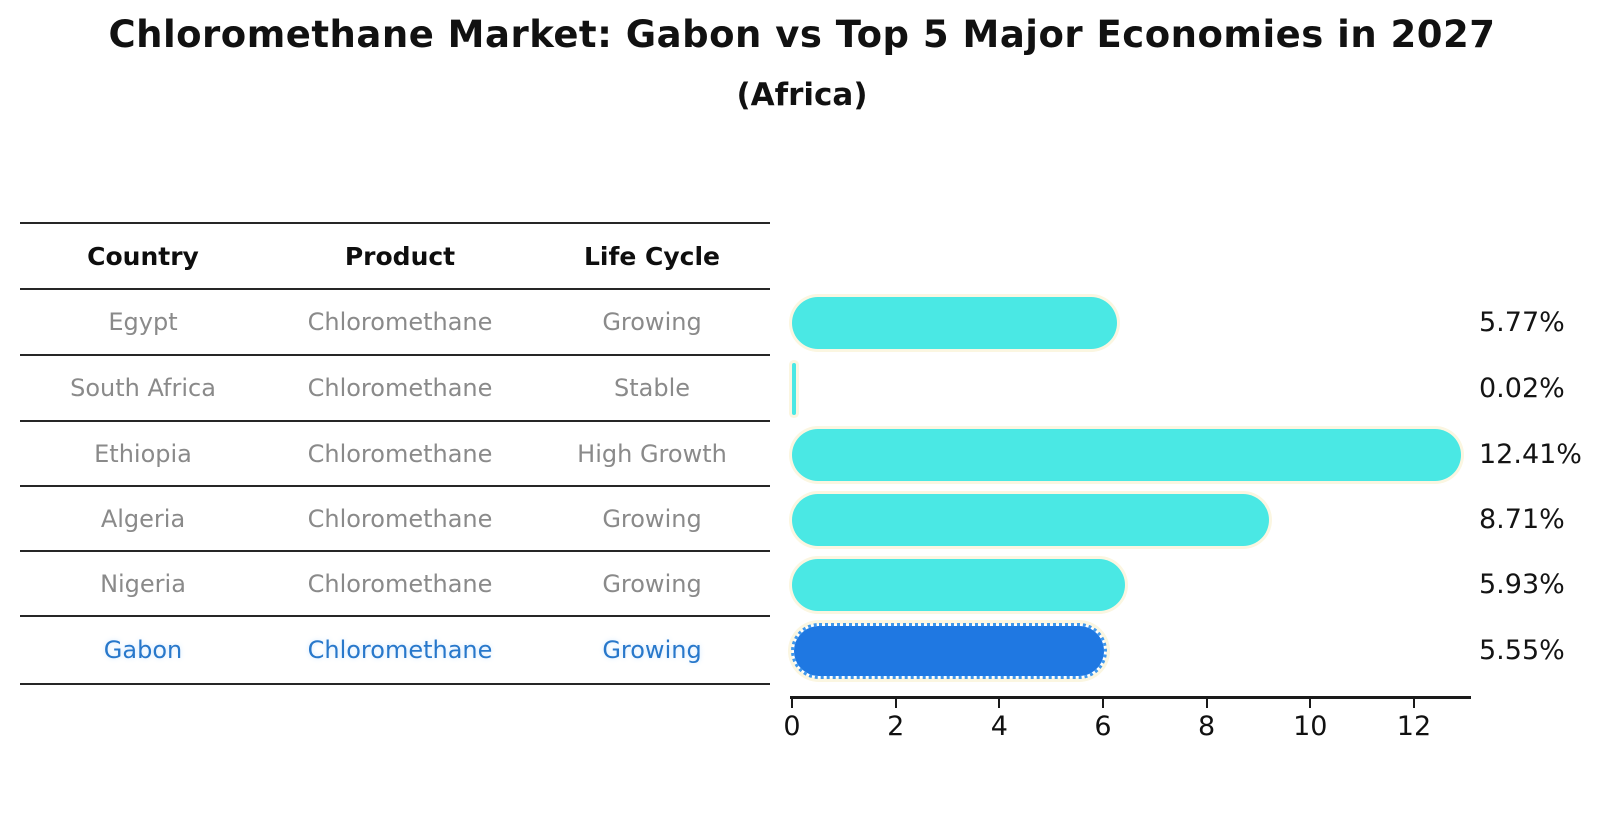 Image resolution: width=1604 pixels, height=823 pixels. What do you see at coordinates (794, 389) in the screenshot?
I see `bar-south-africa` at bounding box center [794, 389].